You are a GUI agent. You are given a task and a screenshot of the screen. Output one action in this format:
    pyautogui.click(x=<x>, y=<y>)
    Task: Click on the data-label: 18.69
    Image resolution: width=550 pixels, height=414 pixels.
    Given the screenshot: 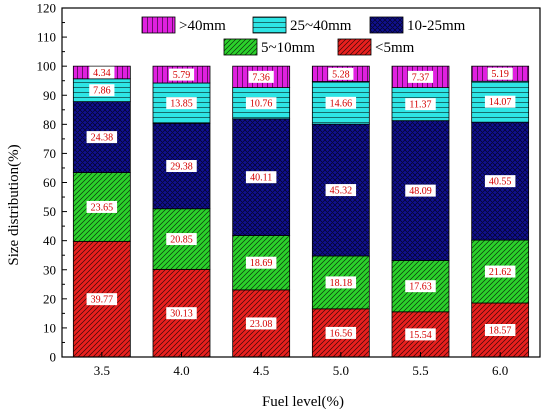 What is the action you would take?
    pyautogui.click(x=261, y=263)
    